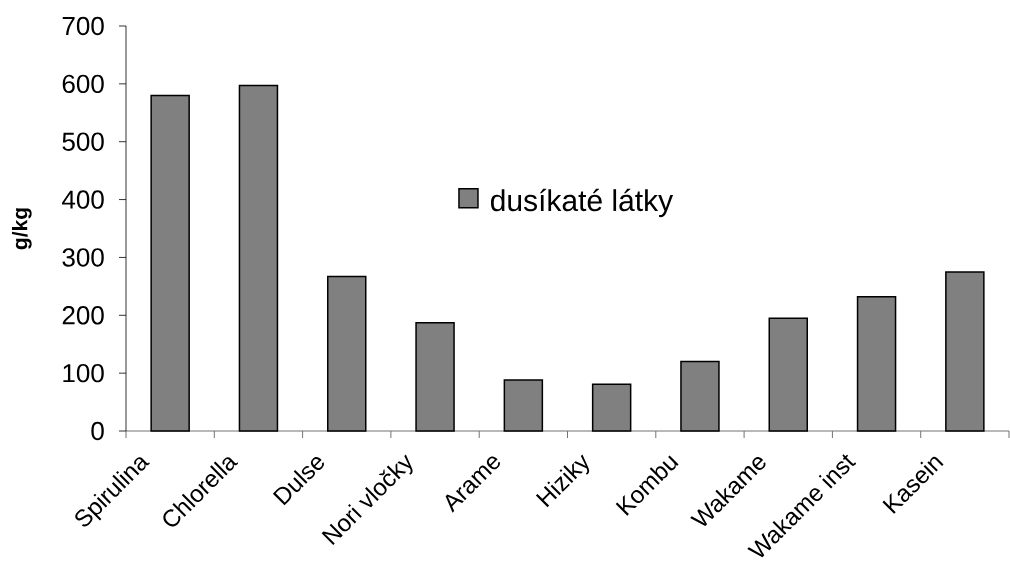  Describe the element at coordinates (97, 431) in the screenshot. I see `y-tick-label: 0` at that location.